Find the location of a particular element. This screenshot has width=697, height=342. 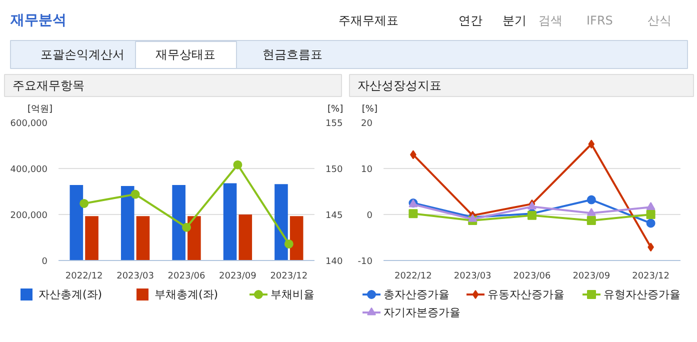

legend-label: 유동자산증가율 is located at coordinates (526, 294).